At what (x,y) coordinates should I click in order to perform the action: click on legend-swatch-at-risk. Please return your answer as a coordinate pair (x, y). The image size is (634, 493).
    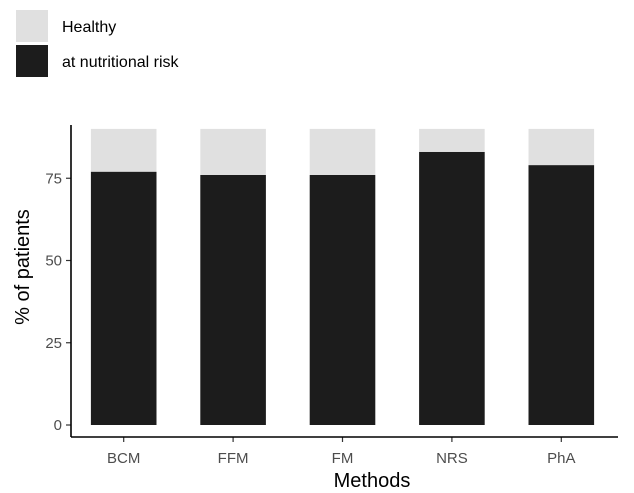
    Looking at the image, I should click on (32, 61).